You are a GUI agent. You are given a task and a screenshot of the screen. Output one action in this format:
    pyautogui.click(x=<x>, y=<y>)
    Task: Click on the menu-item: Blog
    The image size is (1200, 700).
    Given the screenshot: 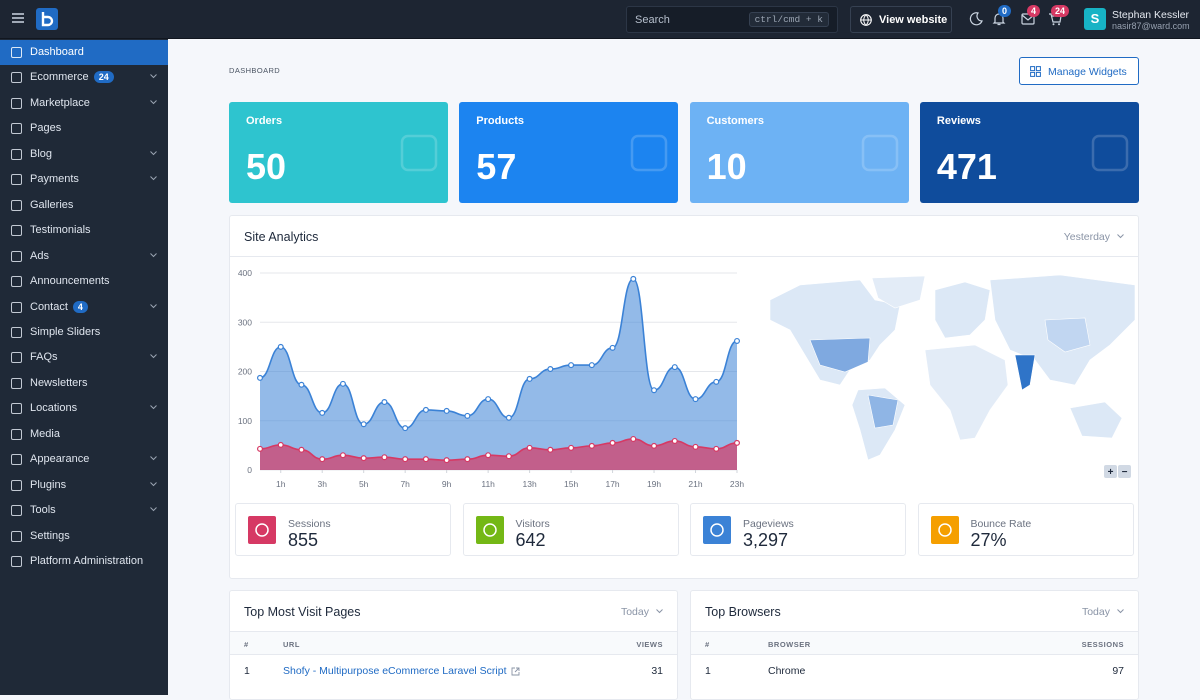 What is the action you would take?
    pyautogui.click(x=84, y=154)
    